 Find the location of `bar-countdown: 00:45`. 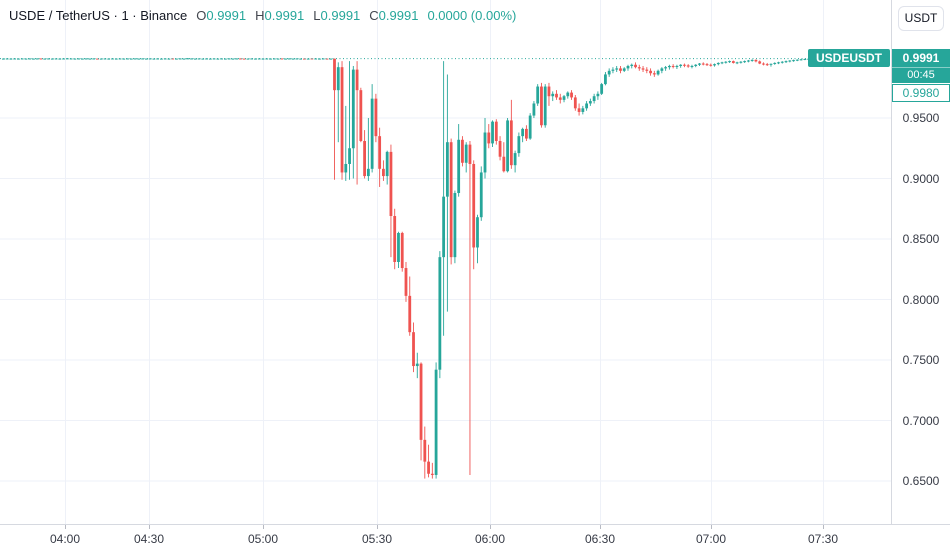

bar-countdown: 00:45 is located at coordinates (921, 75).